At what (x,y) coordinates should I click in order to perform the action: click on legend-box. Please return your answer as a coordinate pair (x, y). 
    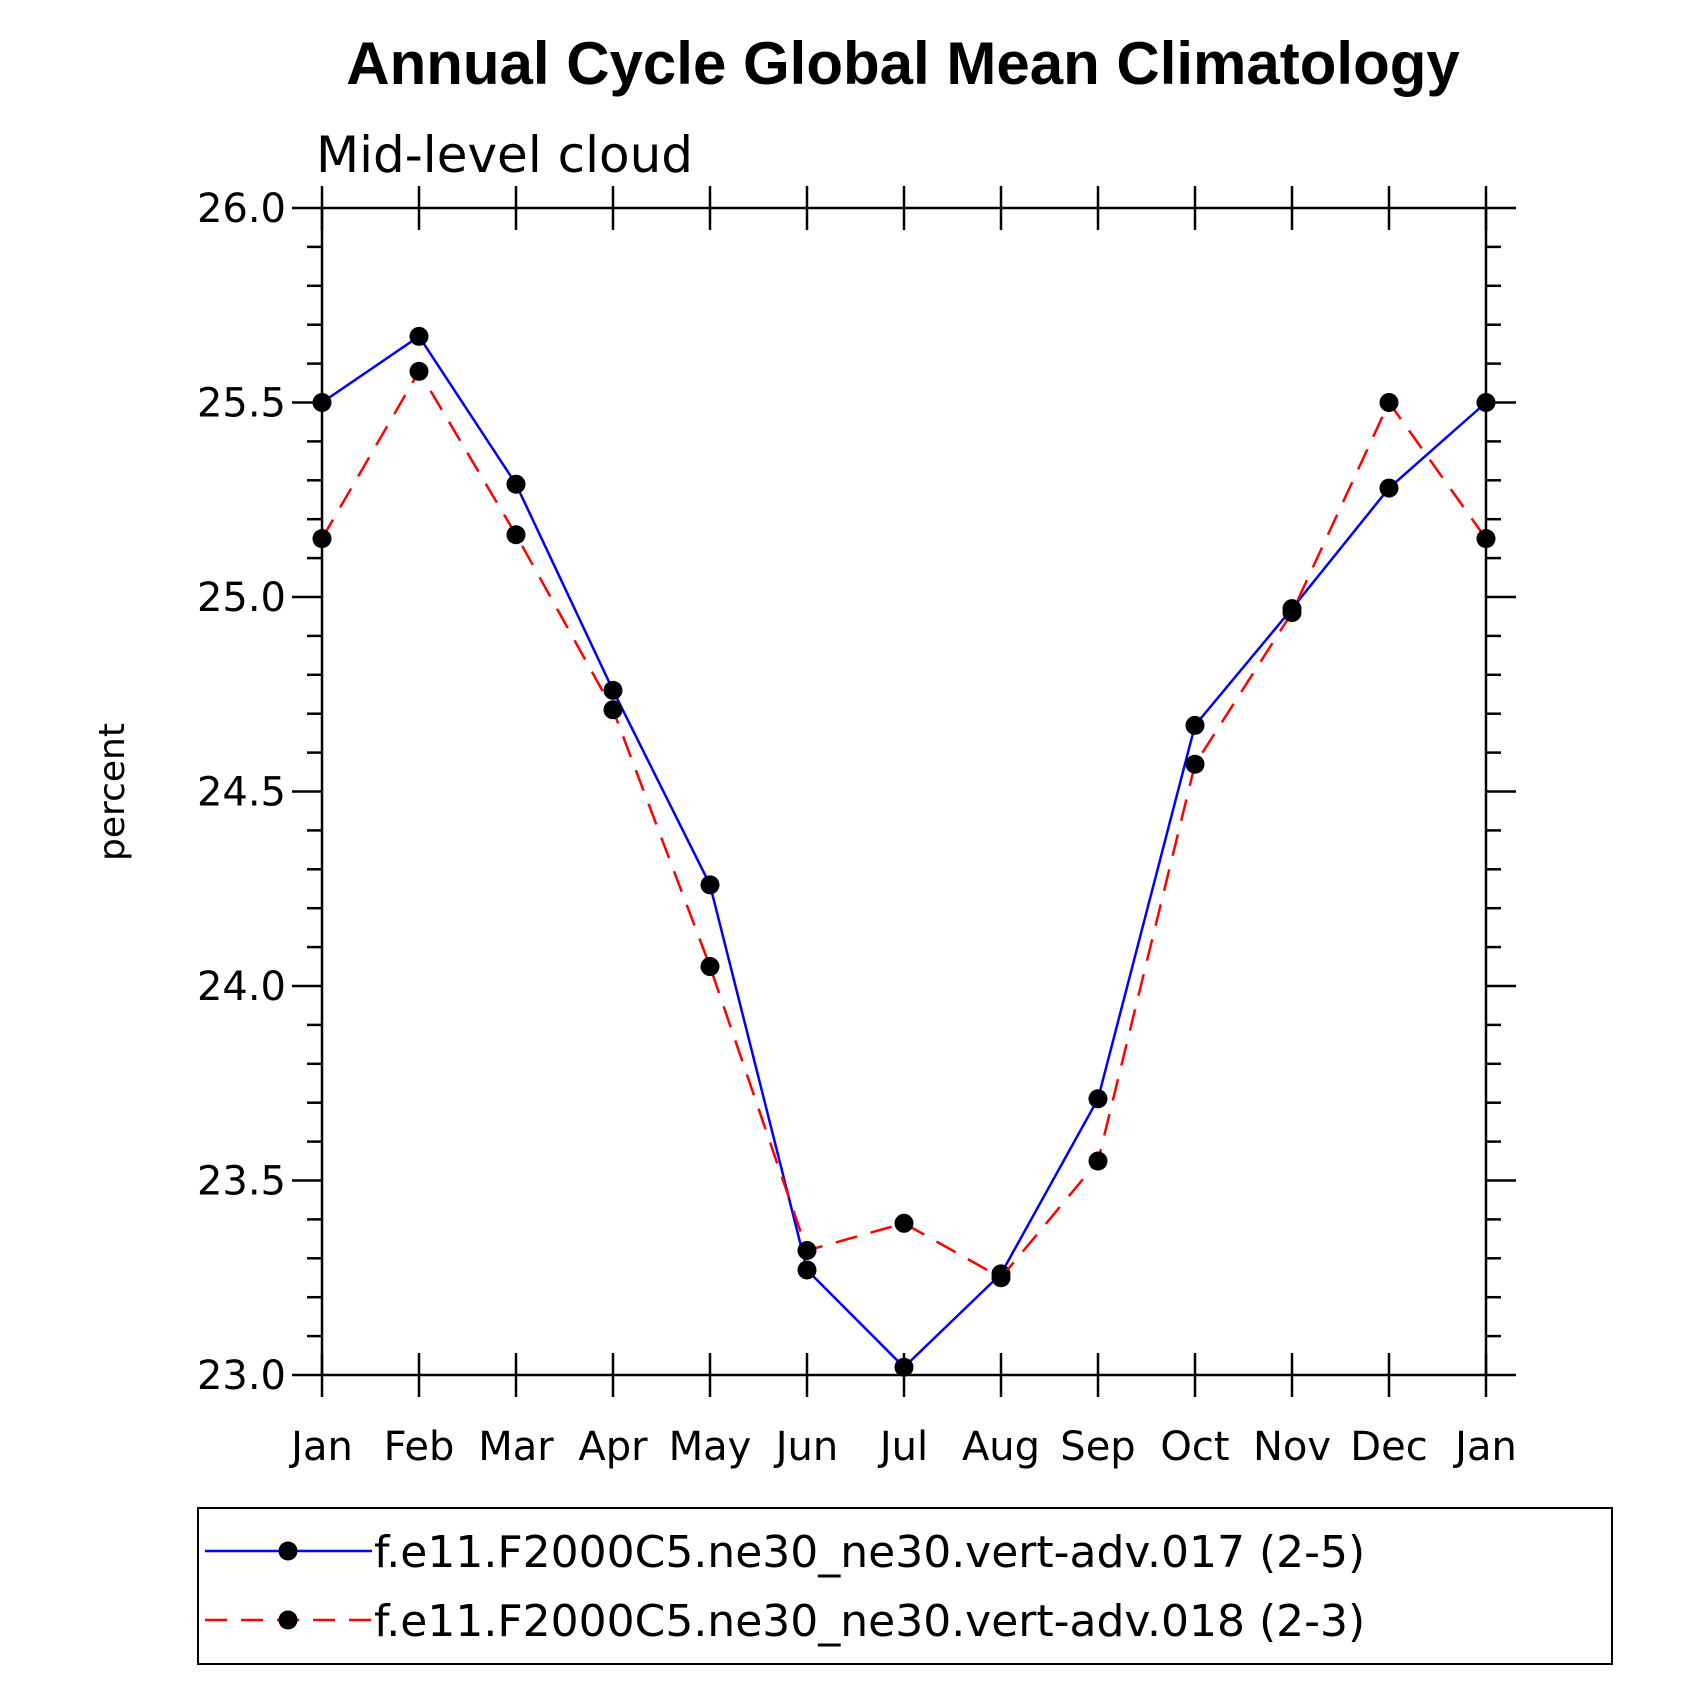
    Looking at the image, I should click on (905, 1586).